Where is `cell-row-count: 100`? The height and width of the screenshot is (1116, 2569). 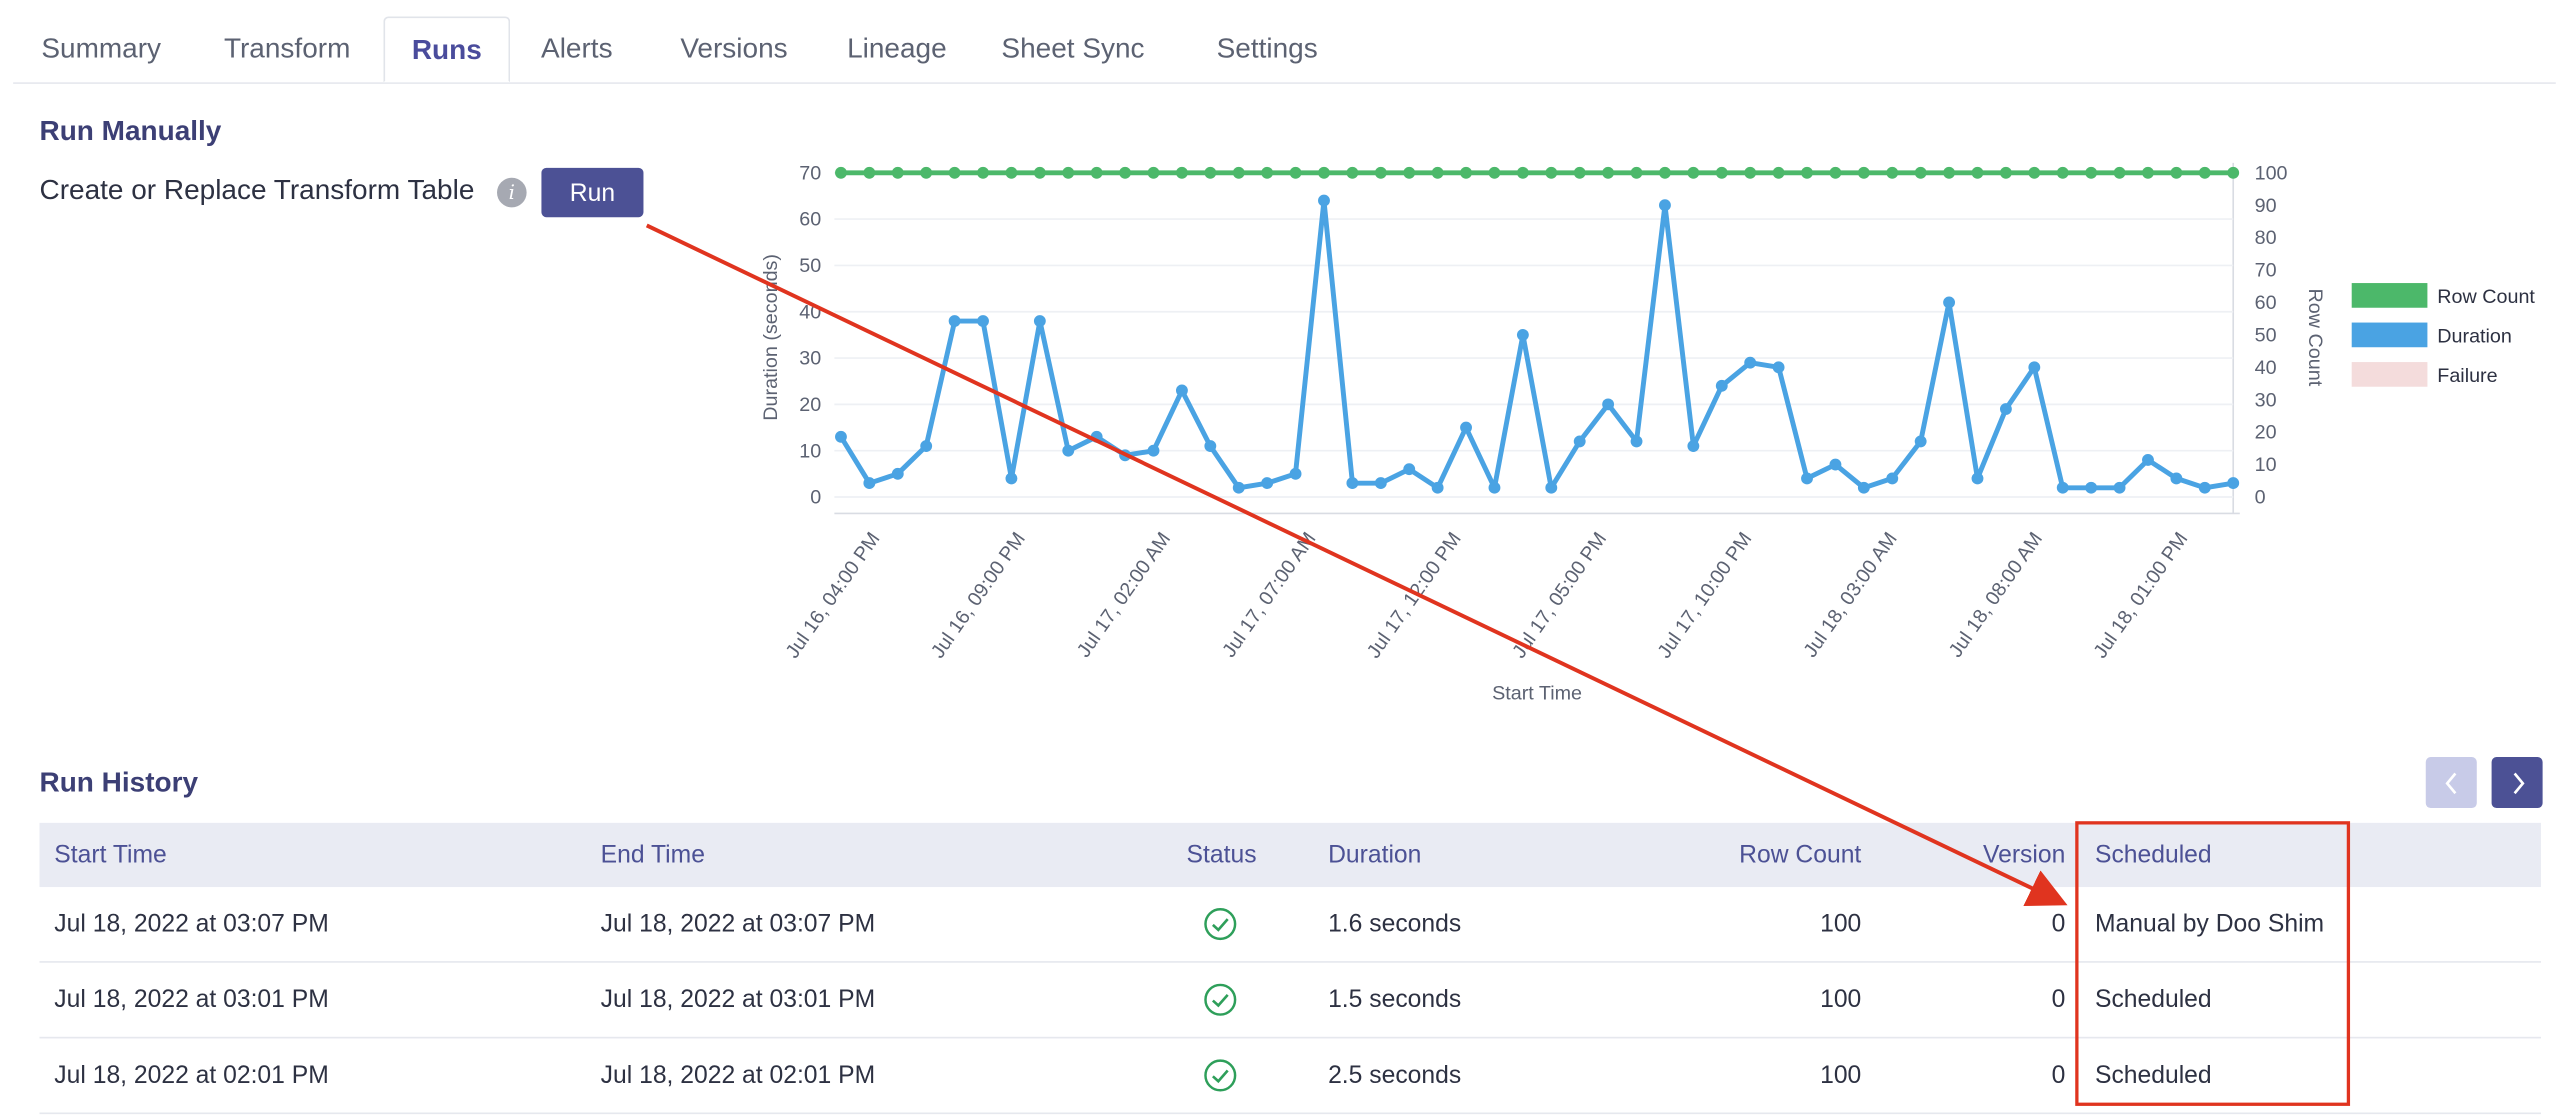 cell-row-count: 100 is located at coordinates (1841, 999).